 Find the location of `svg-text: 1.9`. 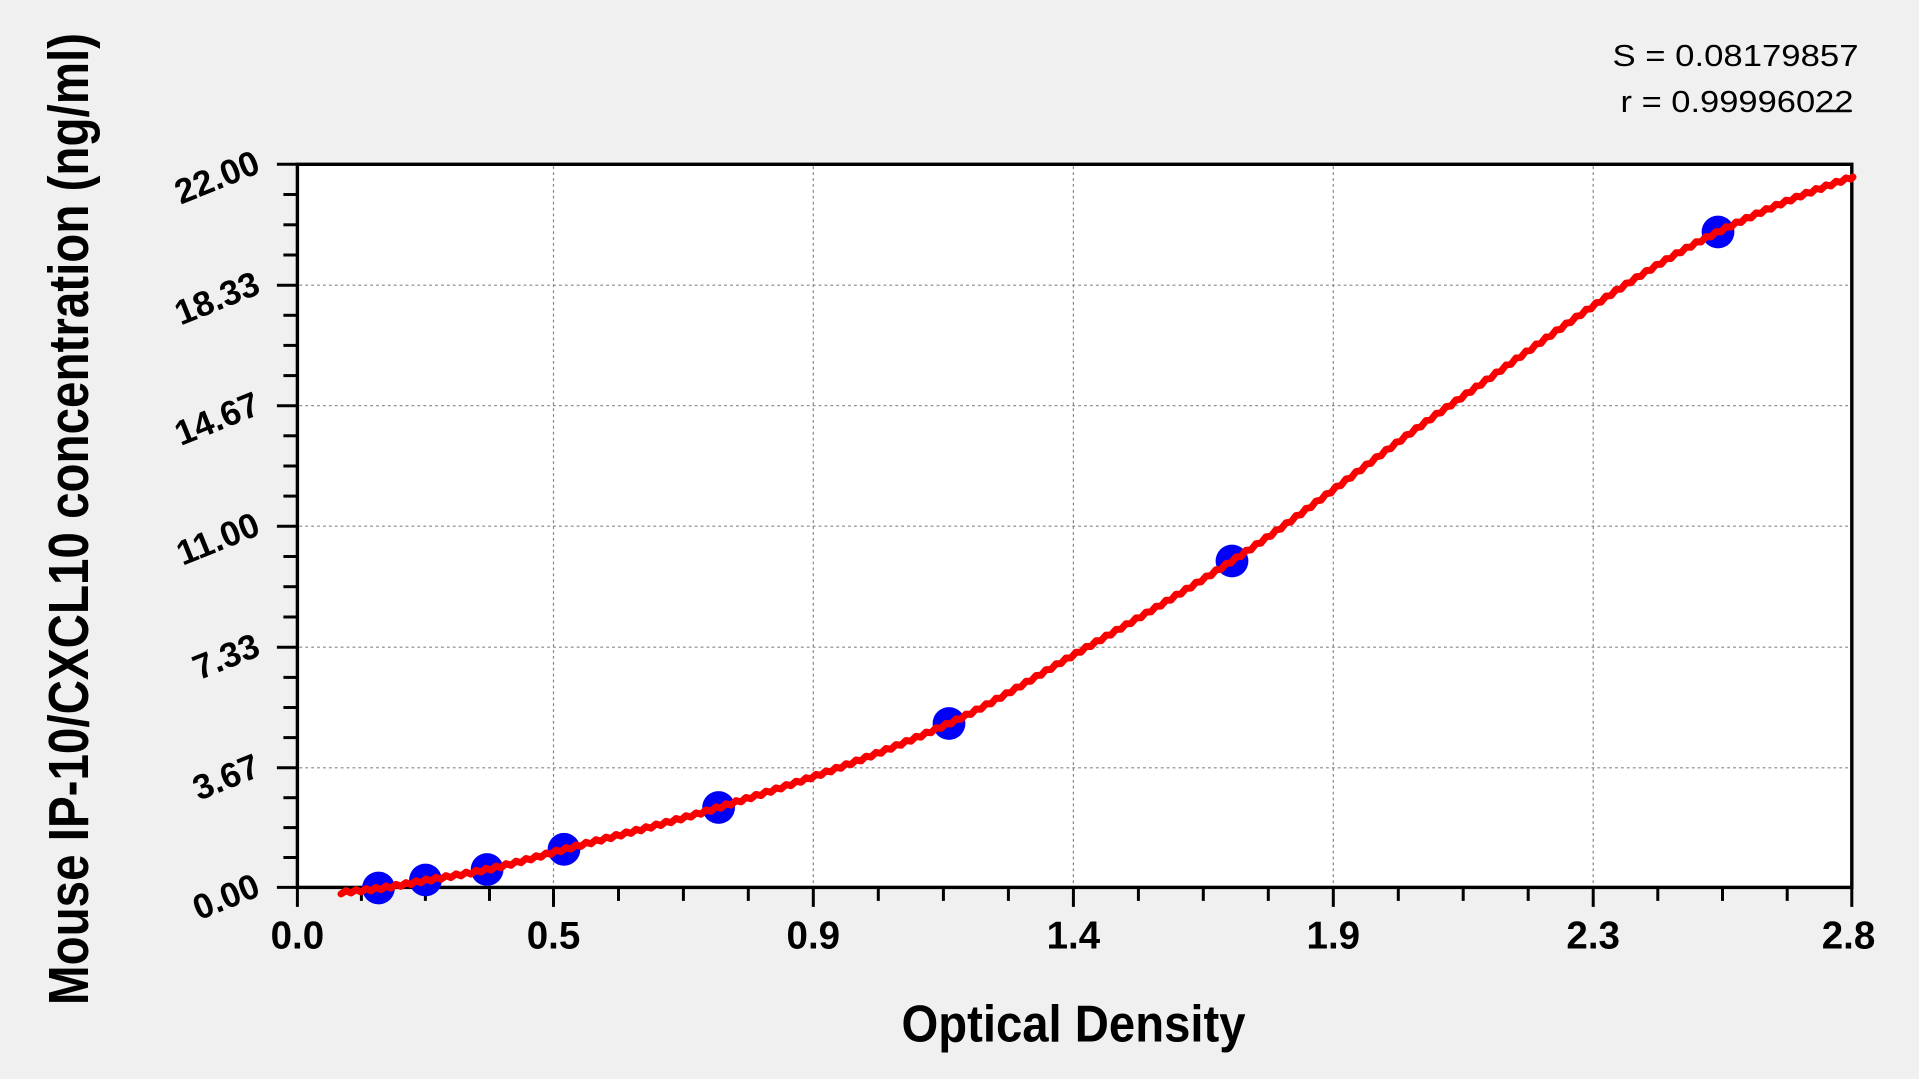

svg-text: 1.9 is located at coordinates (1334, 936).